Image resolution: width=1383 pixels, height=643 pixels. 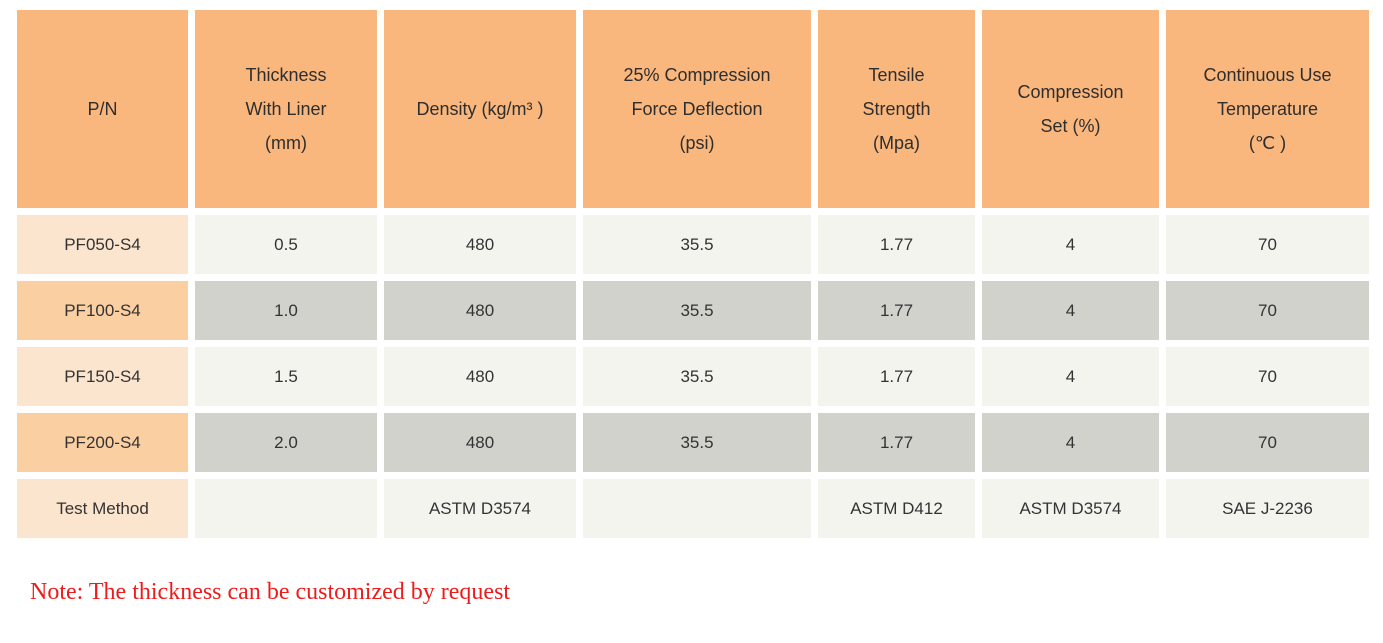 I want to click on cell-thickness-test-method, so click(x=286, y=508).